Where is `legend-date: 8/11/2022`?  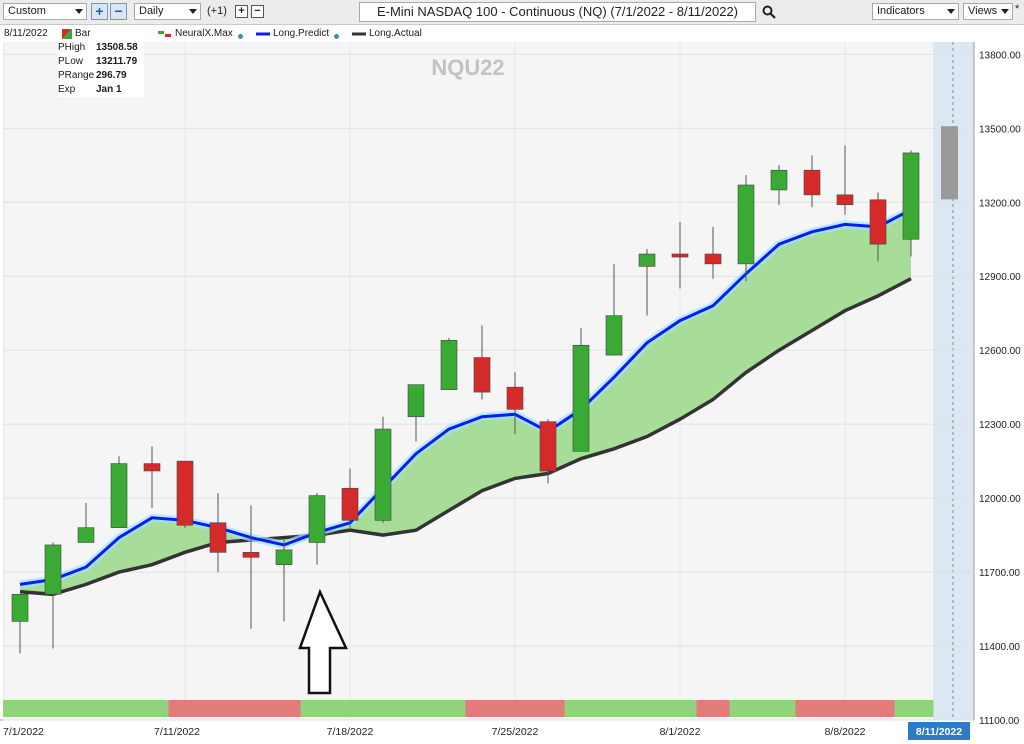 legend-date: 8/11/2022 is located at coordinates (26, 33).